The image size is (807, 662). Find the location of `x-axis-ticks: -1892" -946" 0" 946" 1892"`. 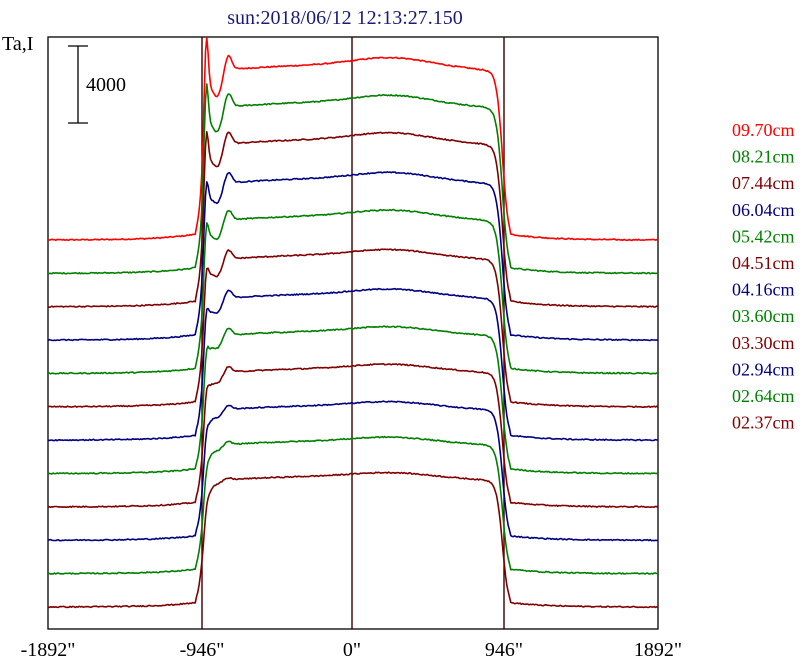

x-axis-ticks: -1892" -946" 0" 946" 1892" is located at coordinates (352, 650).